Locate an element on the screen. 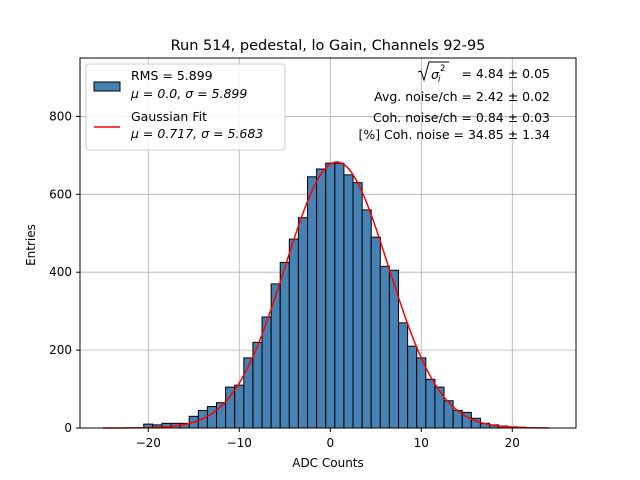  annotation-avg-noise: Avg. noise/ch = 2.42 ± 0.02 is located at coordinates (462, 96).